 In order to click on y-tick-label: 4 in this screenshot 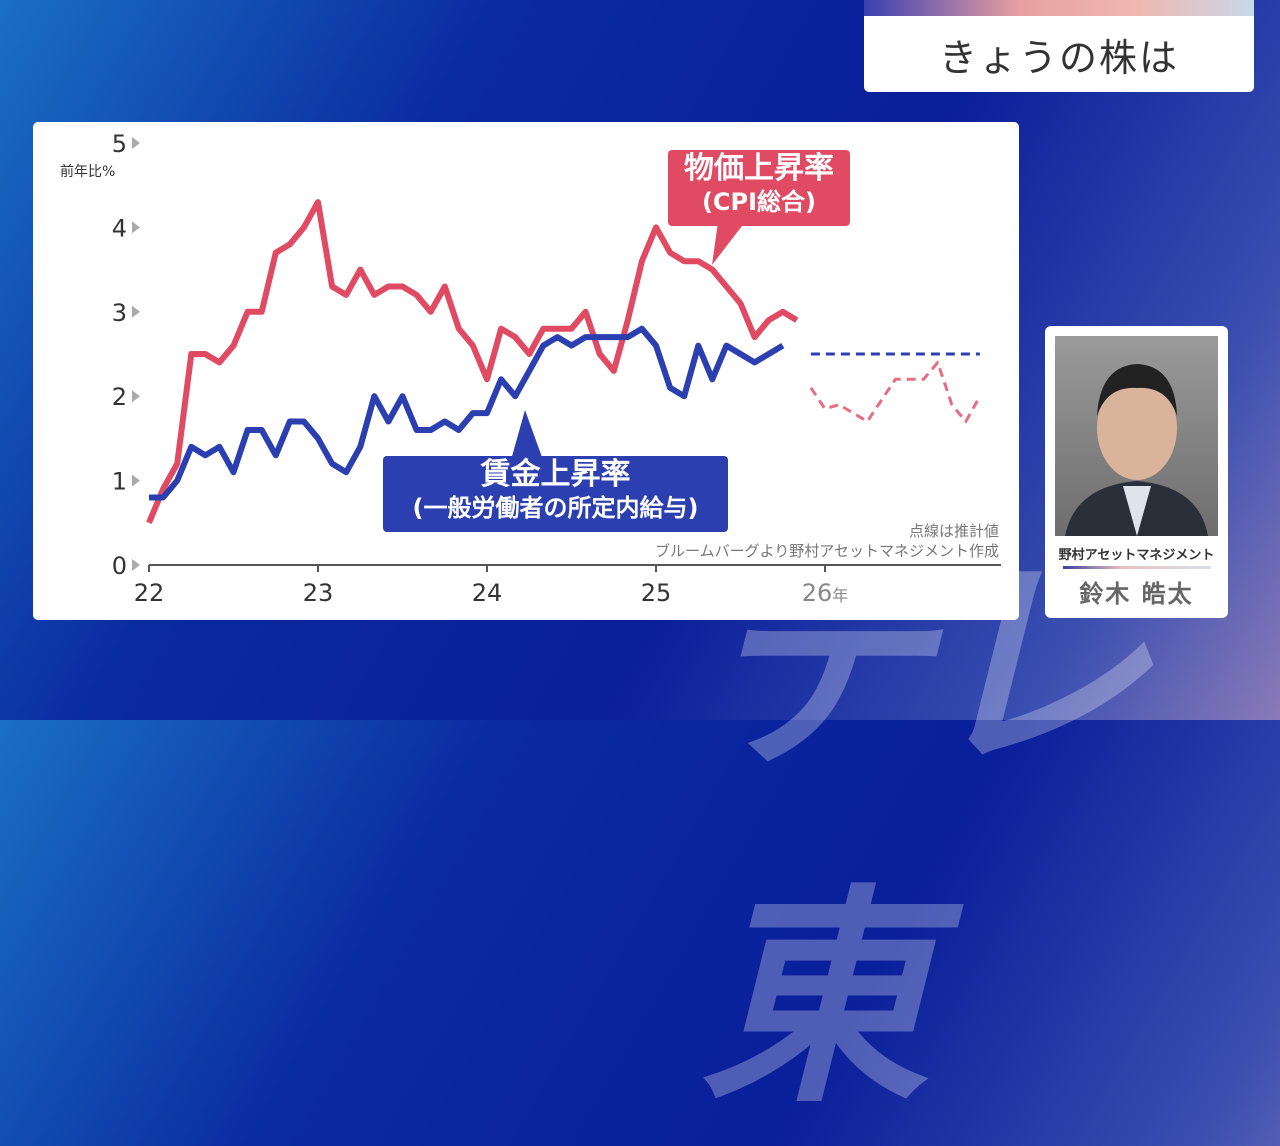, I will do `click(119, 228)`.